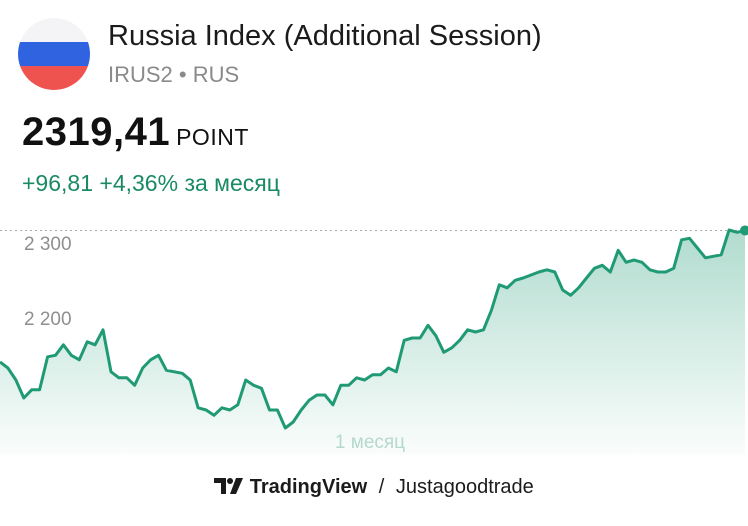 The image size is (748, 526). Describe the element at coordinates (325, 36) in the screenshot. I see `title: Russia Index (Additional Session)` at that location.